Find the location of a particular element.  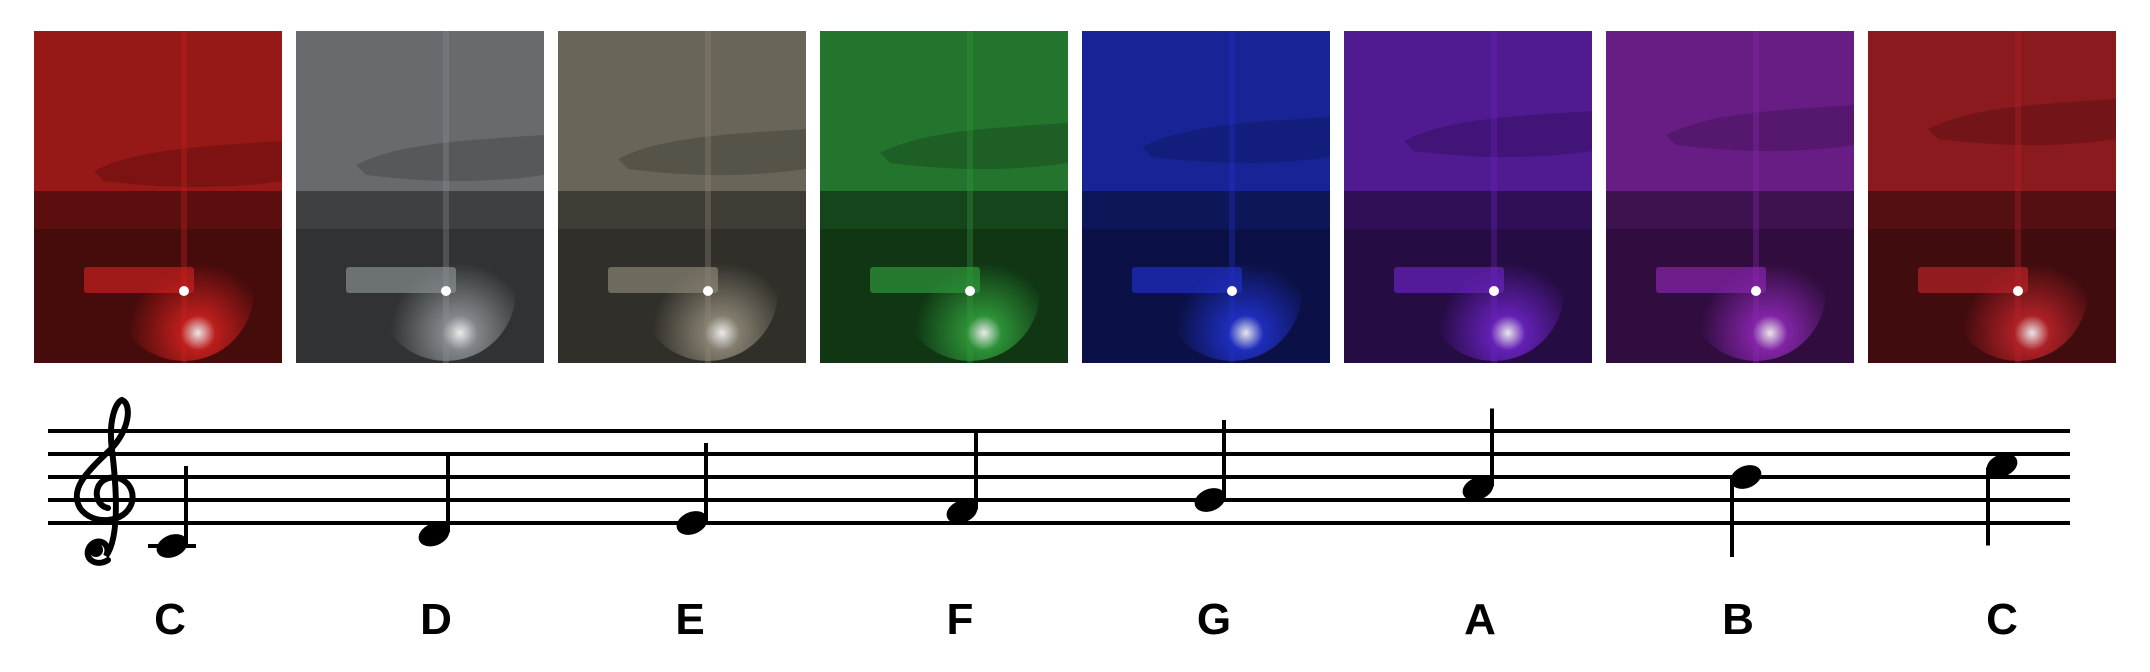

note-label: F is located at coordinates (960, 619).